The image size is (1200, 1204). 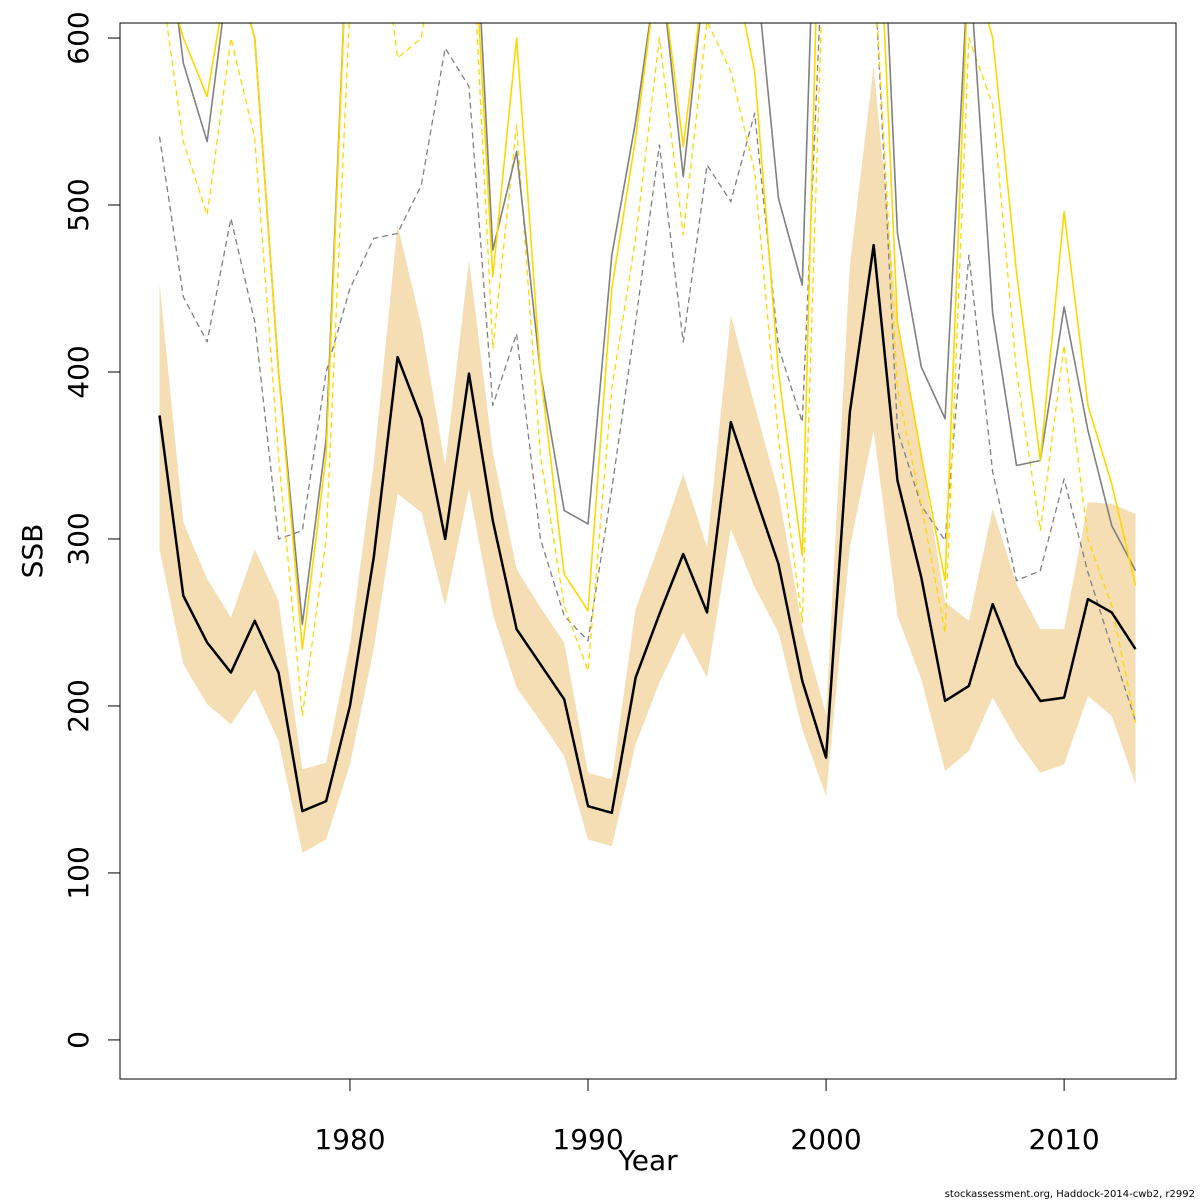 I want to click on y-tick-label: 0, so click(x=78, y=1040).